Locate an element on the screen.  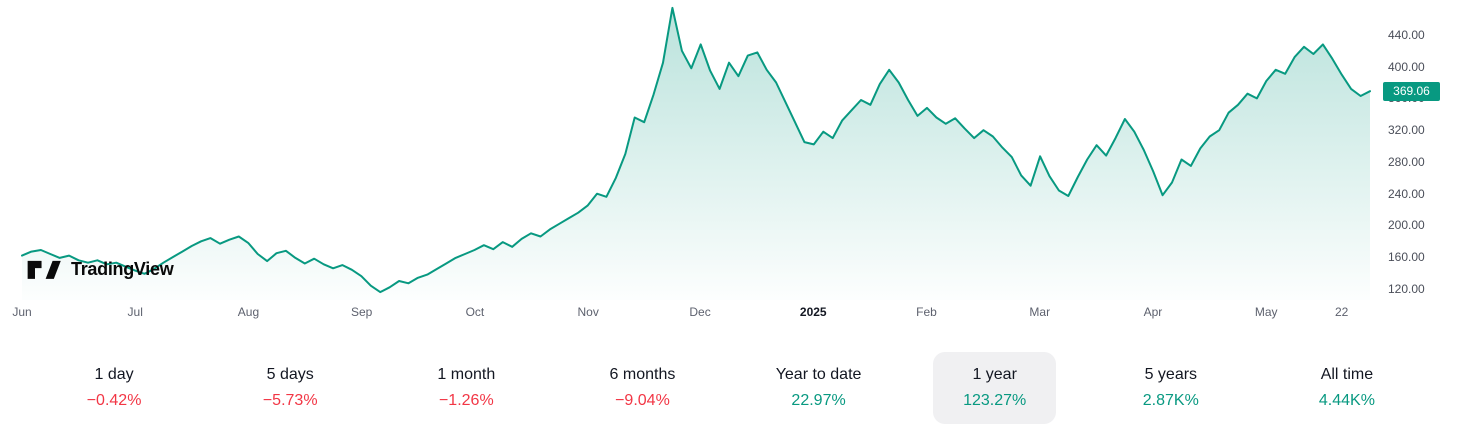
price-axis-label: 120.00 is located at coordinates (1406, 288).